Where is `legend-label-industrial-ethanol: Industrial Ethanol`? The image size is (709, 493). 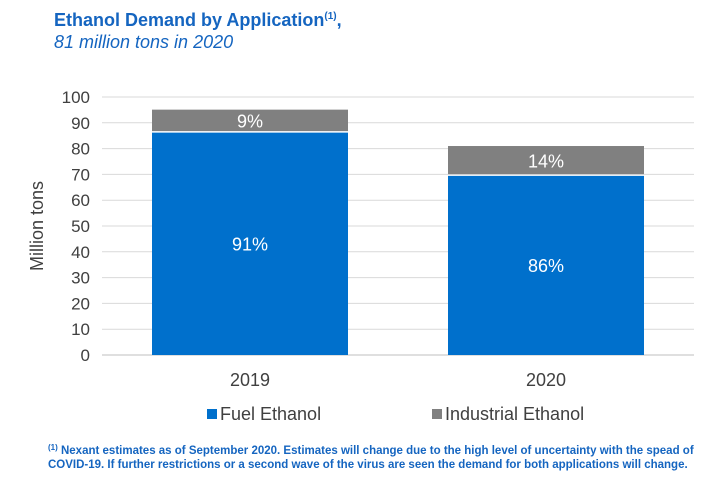
legend-label-industrial-ethanol: Industrial Ethanol is located at coordinates (514, 414).